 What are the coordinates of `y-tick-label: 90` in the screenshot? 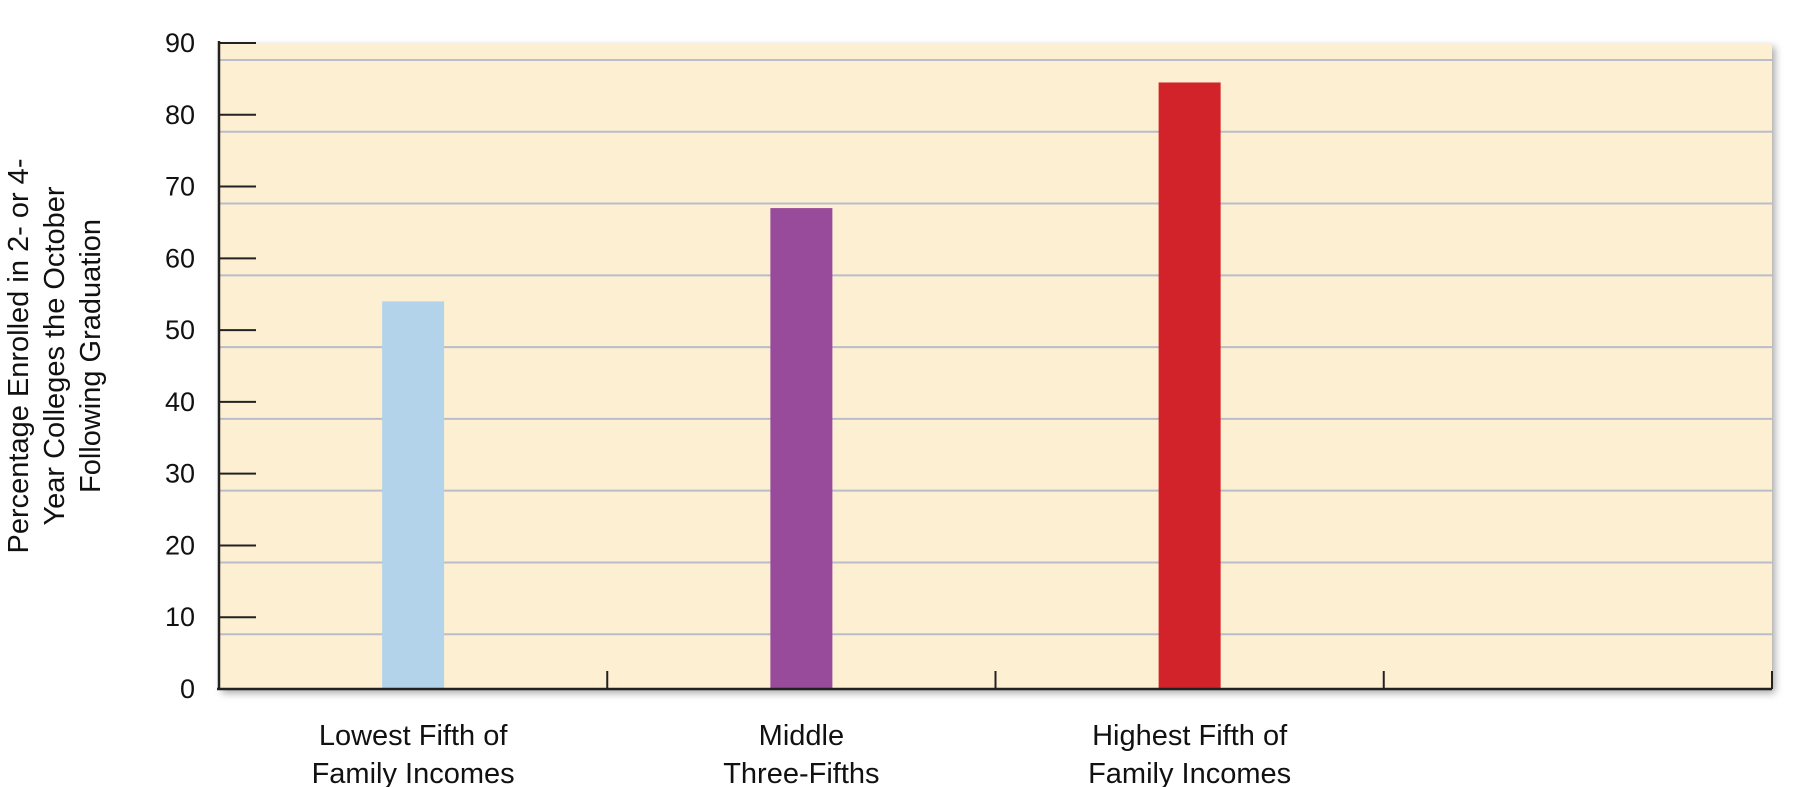 It's located at (180, 43).